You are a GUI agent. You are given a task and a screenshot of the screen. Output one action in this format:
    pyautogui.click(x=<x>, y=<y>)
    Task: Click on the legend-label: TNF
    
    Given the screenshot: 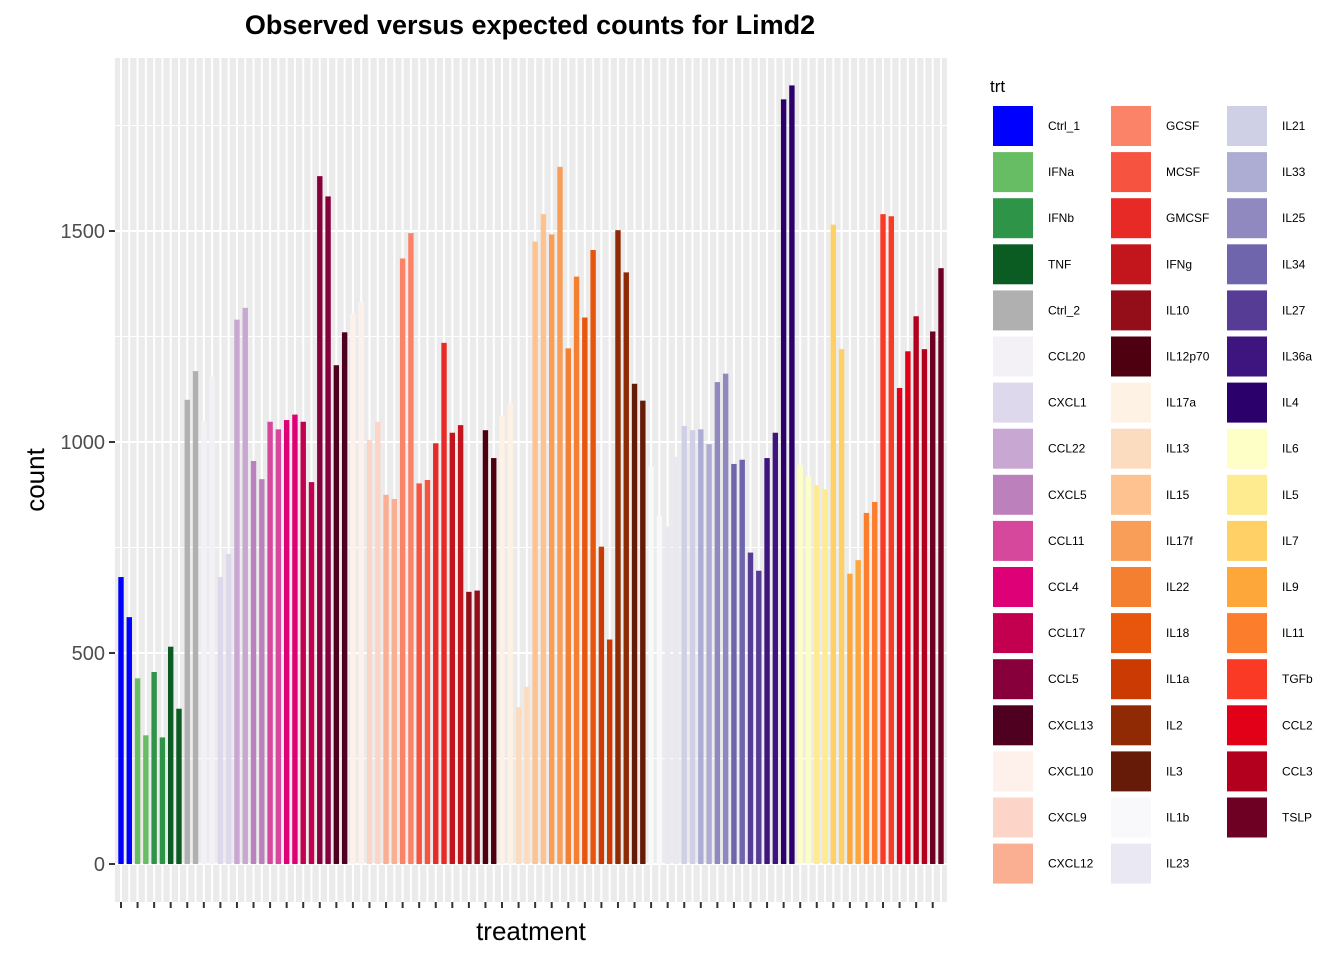 What is the action you would take?
    pyautogui.click(x=1059, y=264)
    